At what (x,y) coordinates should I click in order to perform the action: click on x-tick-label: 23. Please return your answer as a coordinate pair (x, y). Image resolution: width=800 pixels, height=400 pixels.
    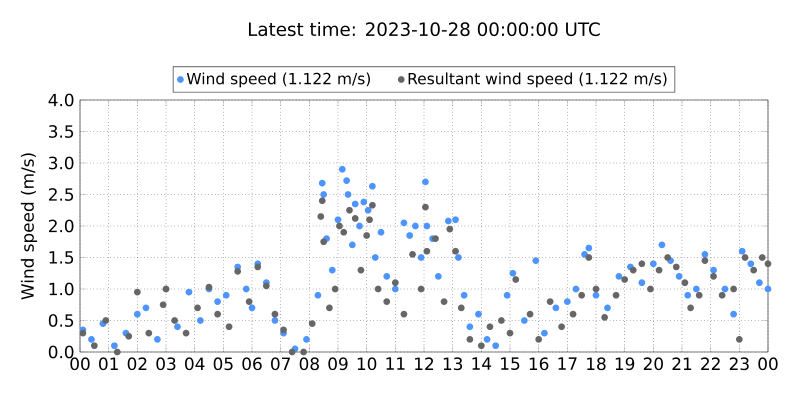
    Looking at the image, I should click on (739, 363).